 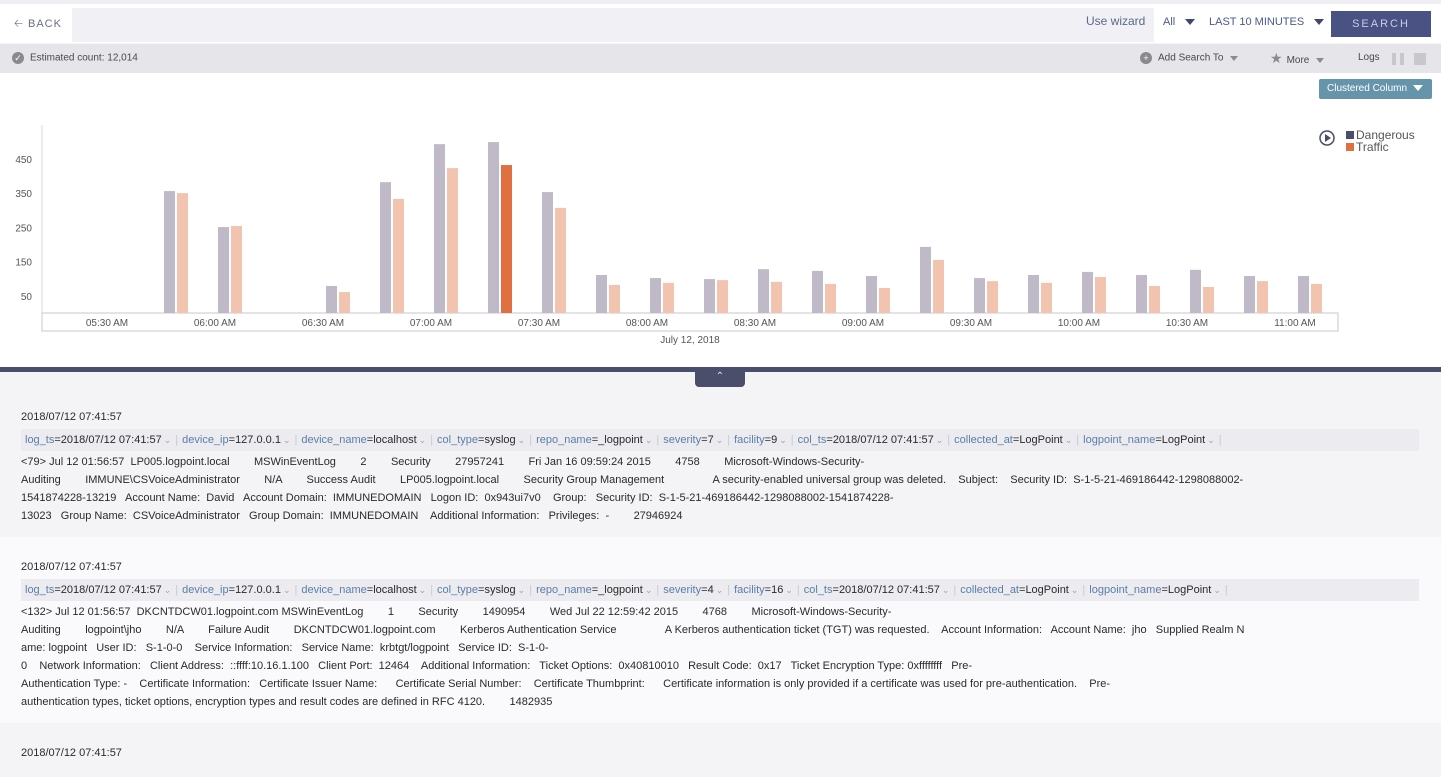 I want to click on play-icon, so click(x=1327, y=138).